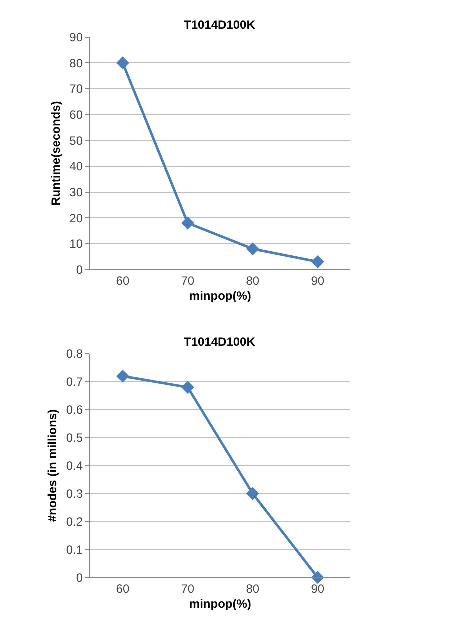 The width and height of the screenshot is (468, 633). I want to click on y-tick-label: 0.6, so click(75, 410).